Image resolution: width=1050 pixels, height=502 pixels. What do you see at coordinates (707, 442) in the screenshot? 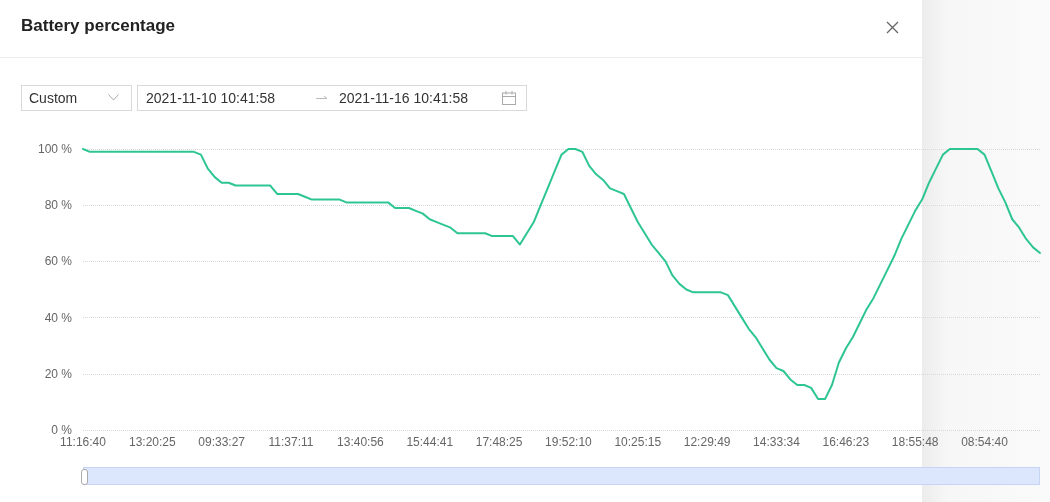
I see `x-tick-label: 12:29:49` at bounding box center [707, 442].